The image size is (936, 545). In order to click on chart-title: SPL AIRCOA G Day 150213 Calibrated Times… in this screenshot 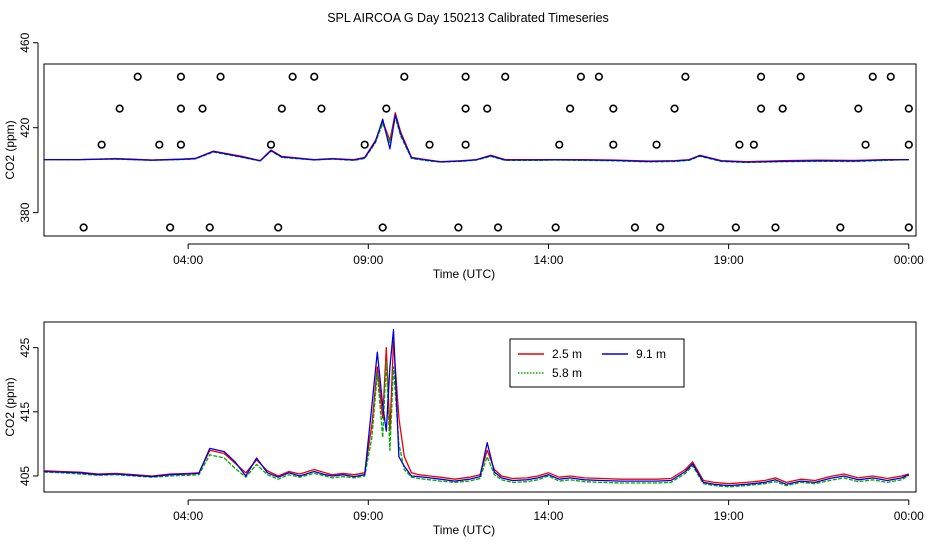, I will do `click(468, 18)`.